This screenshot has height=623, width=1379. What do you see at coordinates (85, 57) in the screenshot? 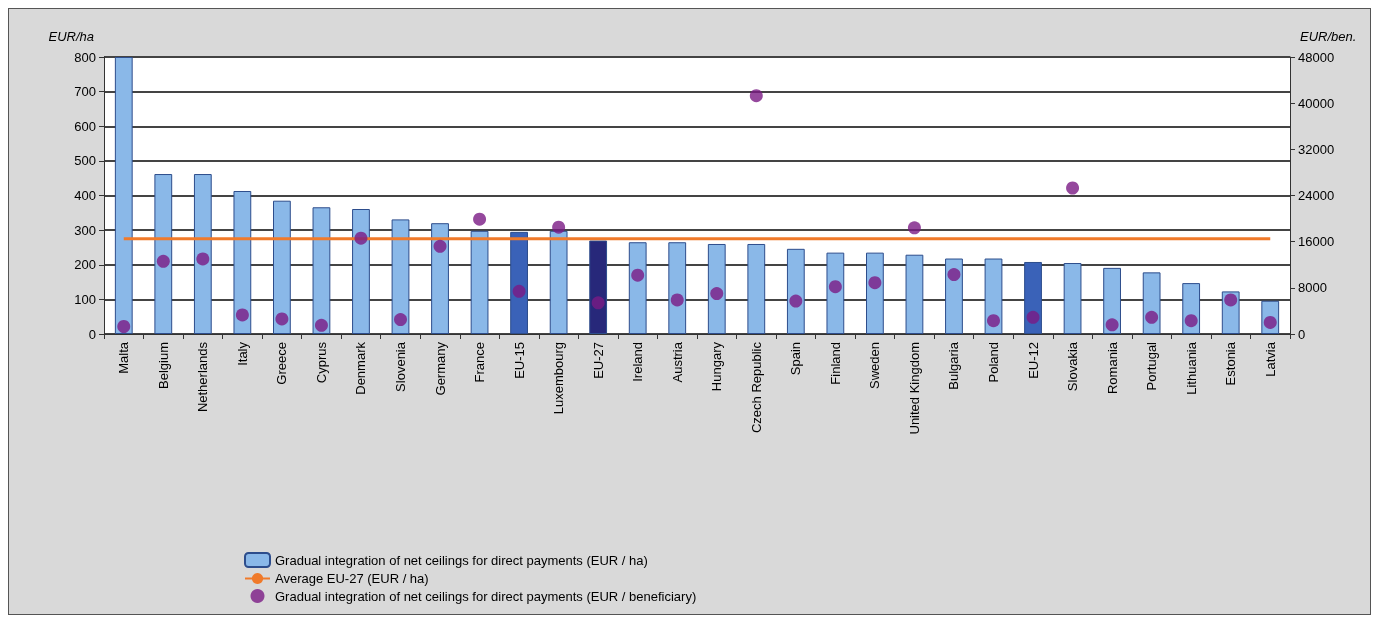
I see `y-tick-label: 800` at bounding box center [85, 57].